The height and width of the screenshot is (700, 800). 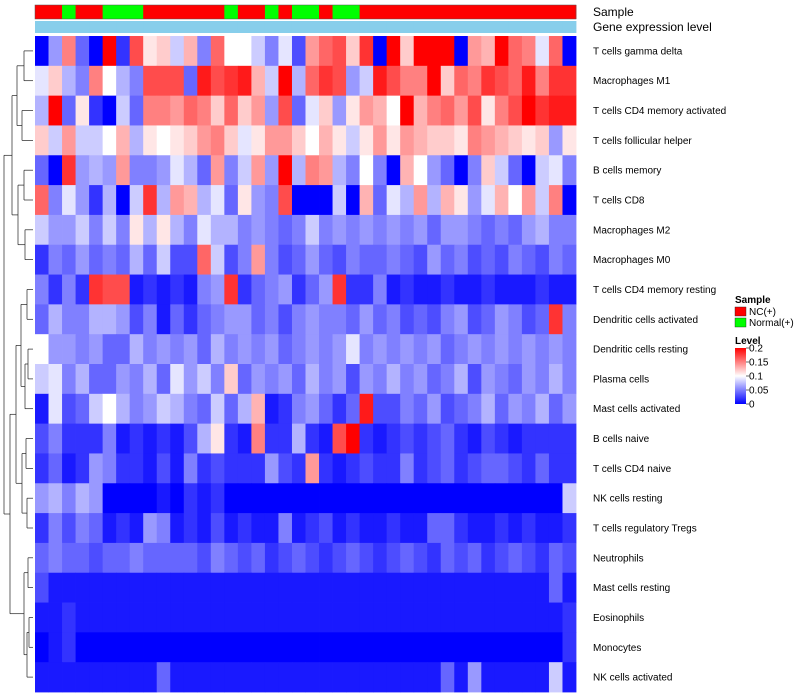 What do you see at coordinates (748, 341) in the screenshot?
I see `level-legend-title: Level` at bounding box center [748, 341].